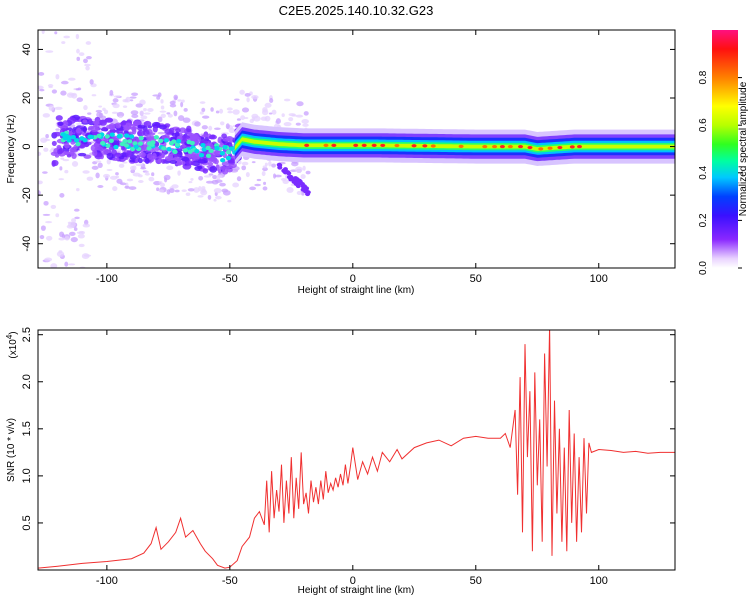 The image size is (750, 600). What do you see at coordinates (27, 147) in the screenshot?
I see `y-tick-label: 0` at bounding box center [27, 147].